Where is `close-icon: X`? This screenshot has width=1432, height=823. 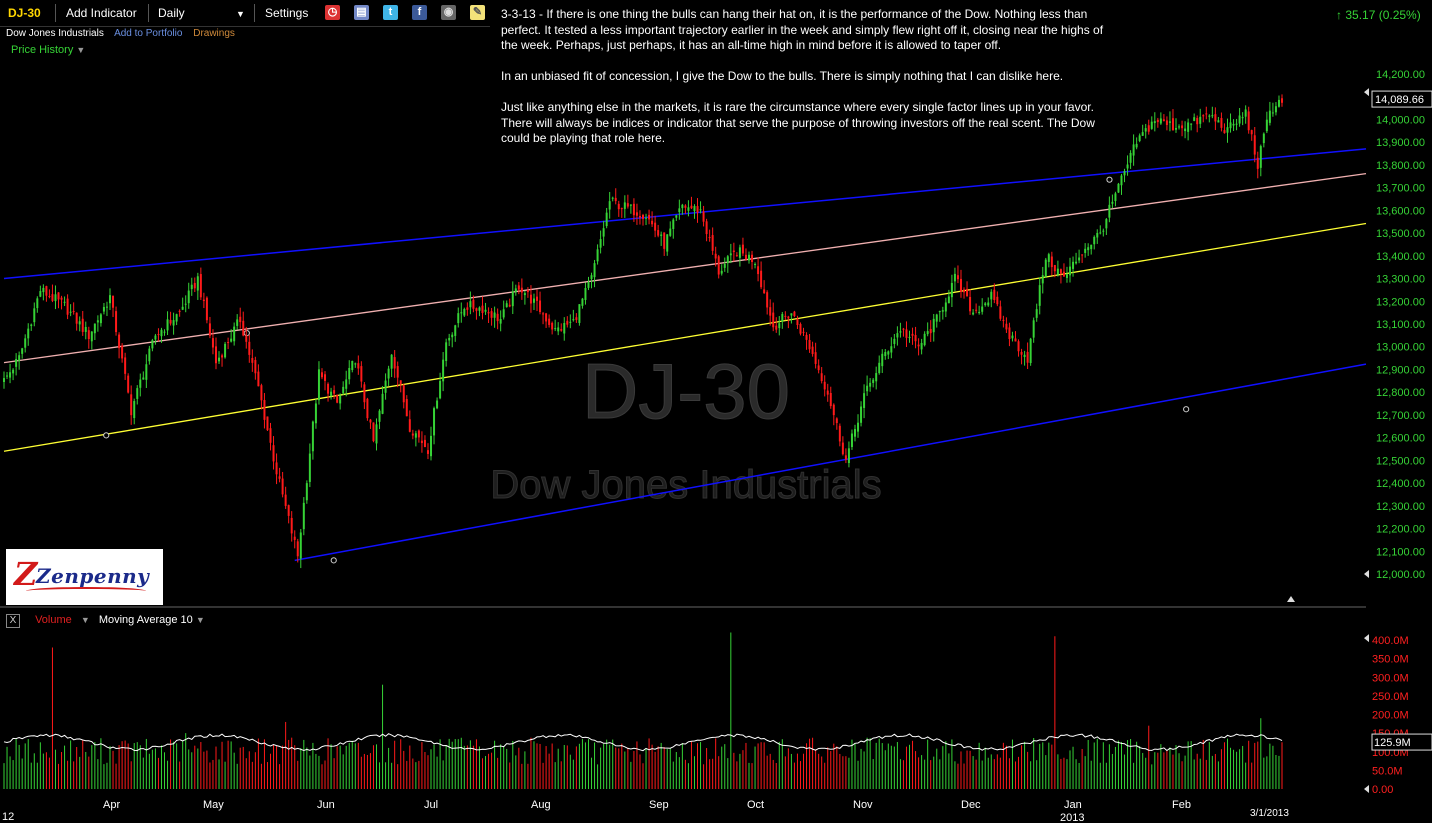 close-icon: X is located at coordinates (13, 621).